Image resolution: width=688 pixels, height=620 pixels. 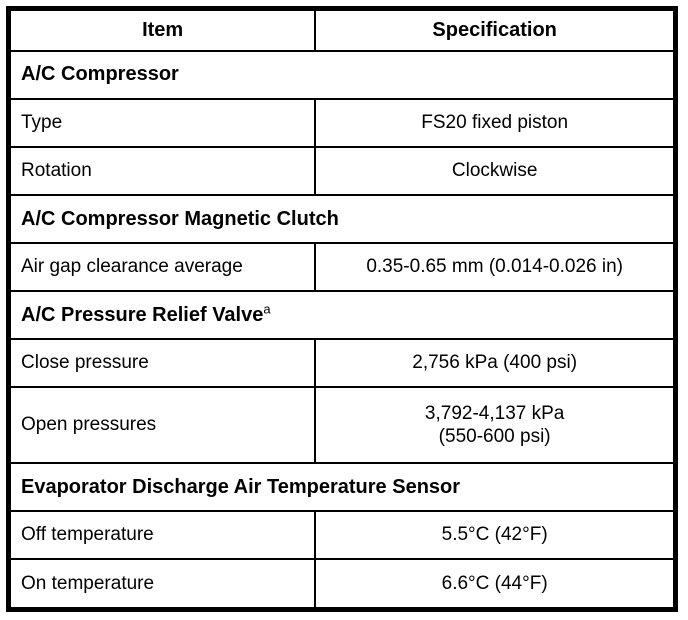 What do you see at coordinates (267, 308) in the screenshot?
I see `footnote-marker: a` at bounding box center [267, 308].